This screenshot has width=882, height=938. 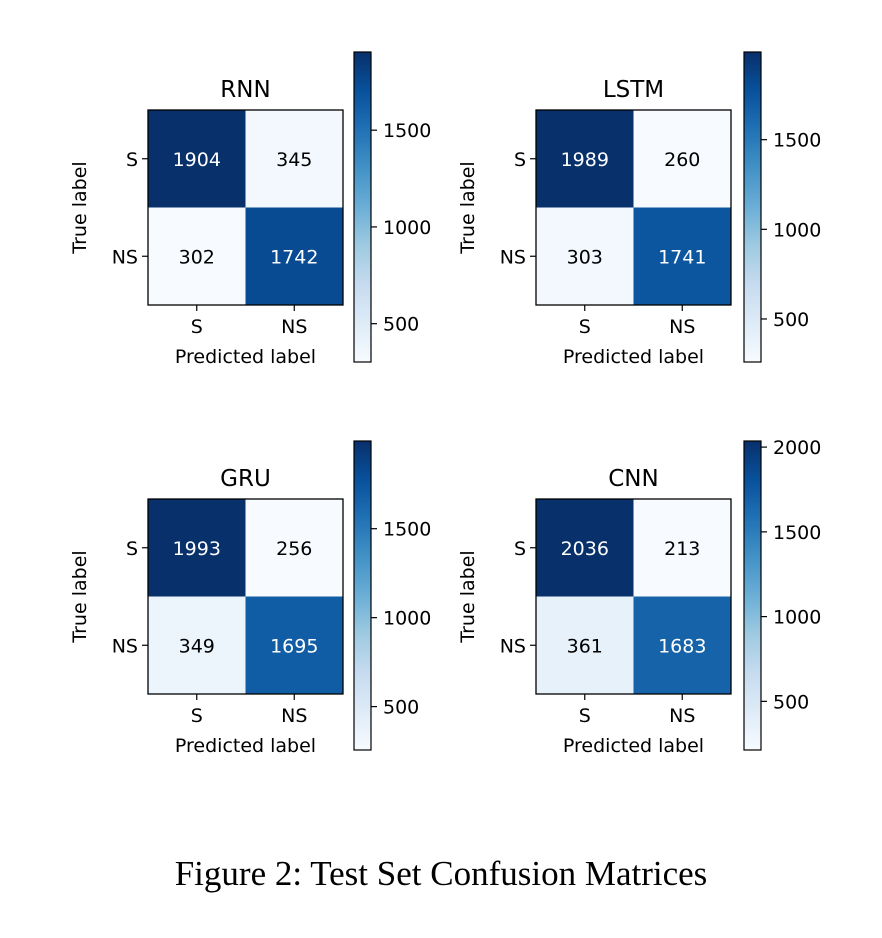 I want to click on cell-value-label: 213, so click(x=682, y=549).